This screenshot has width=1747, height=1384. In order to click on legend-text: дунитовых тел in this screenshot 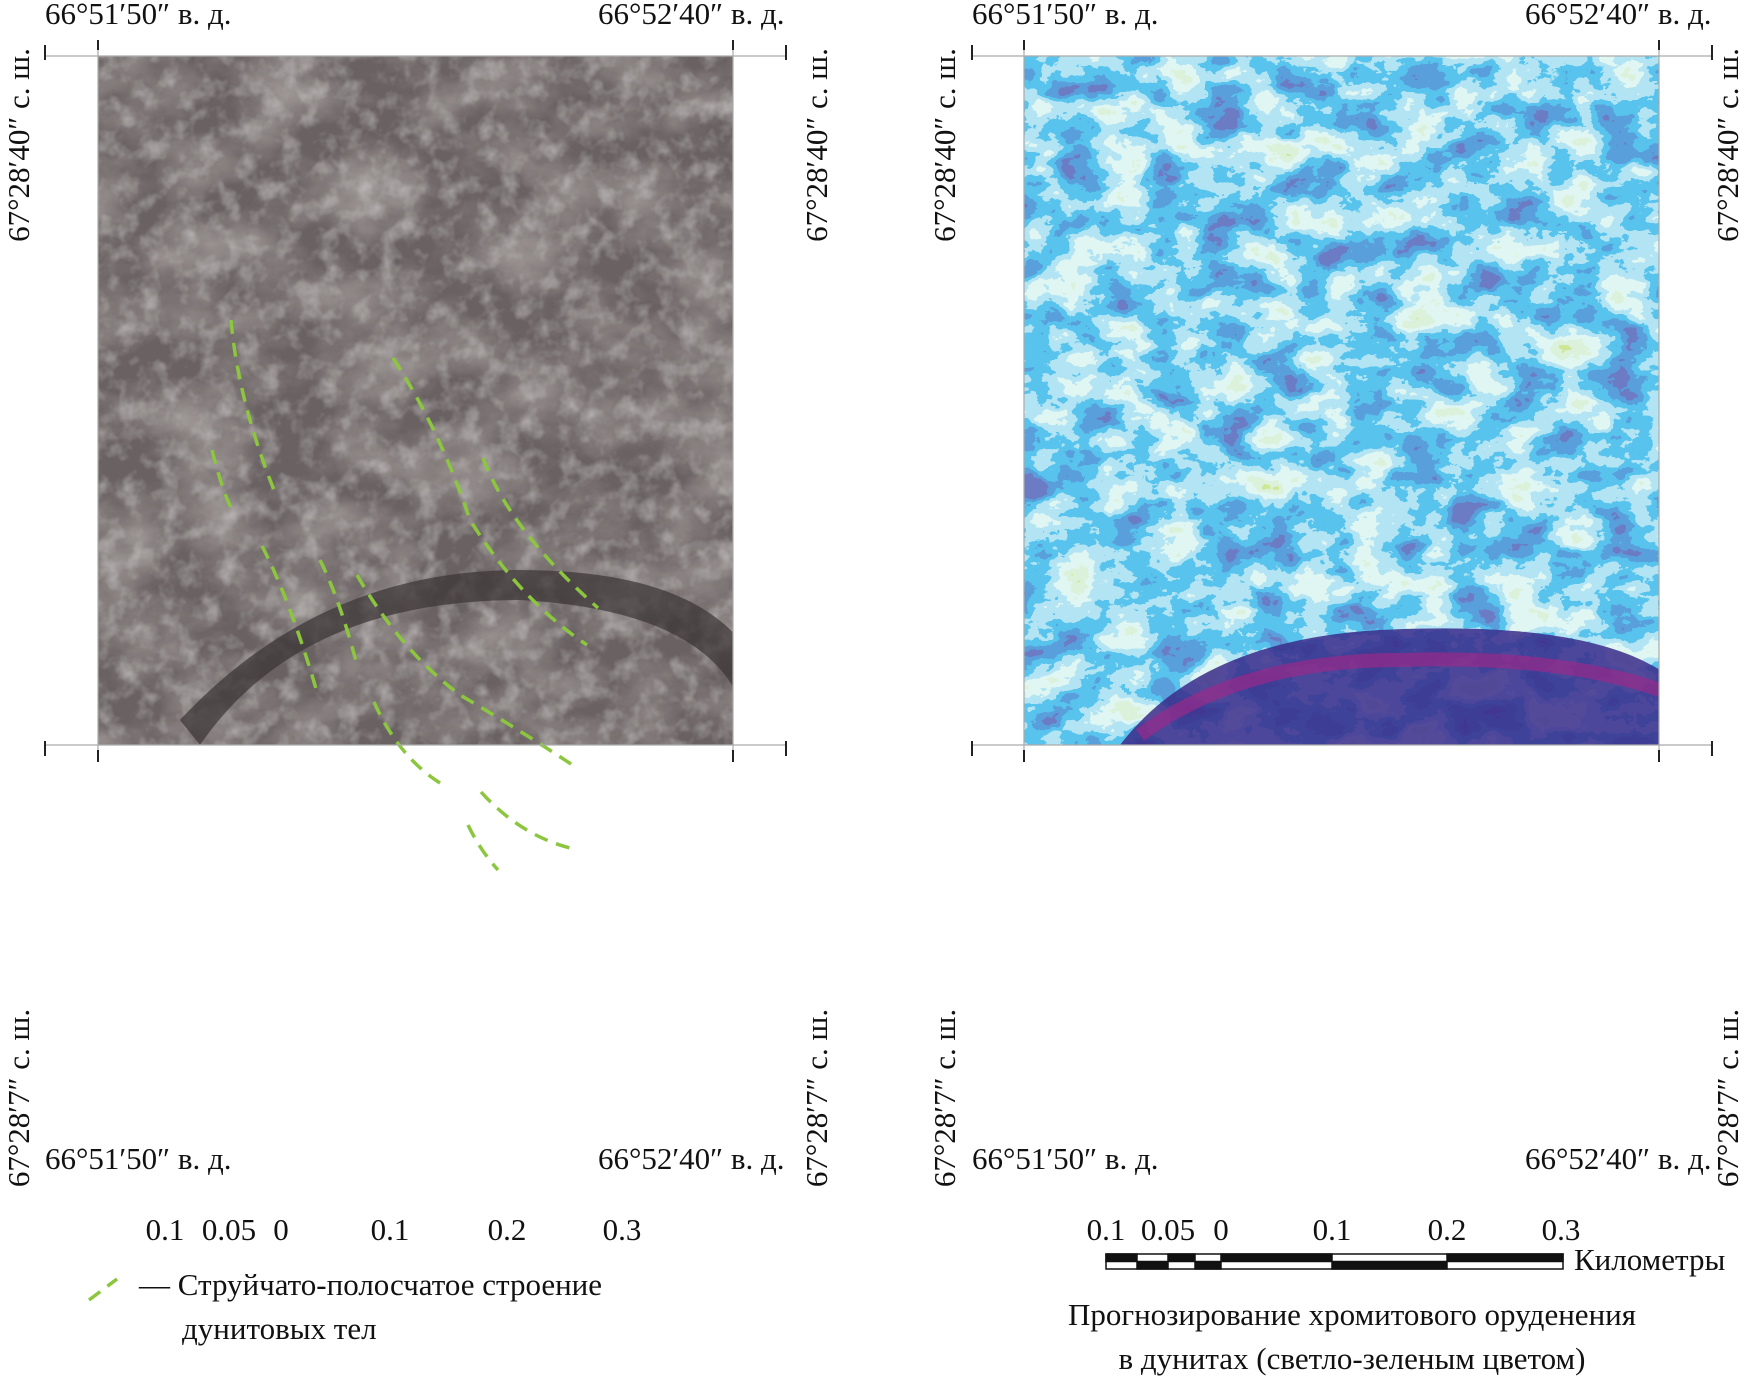, I will do `click(279, 1328)`.